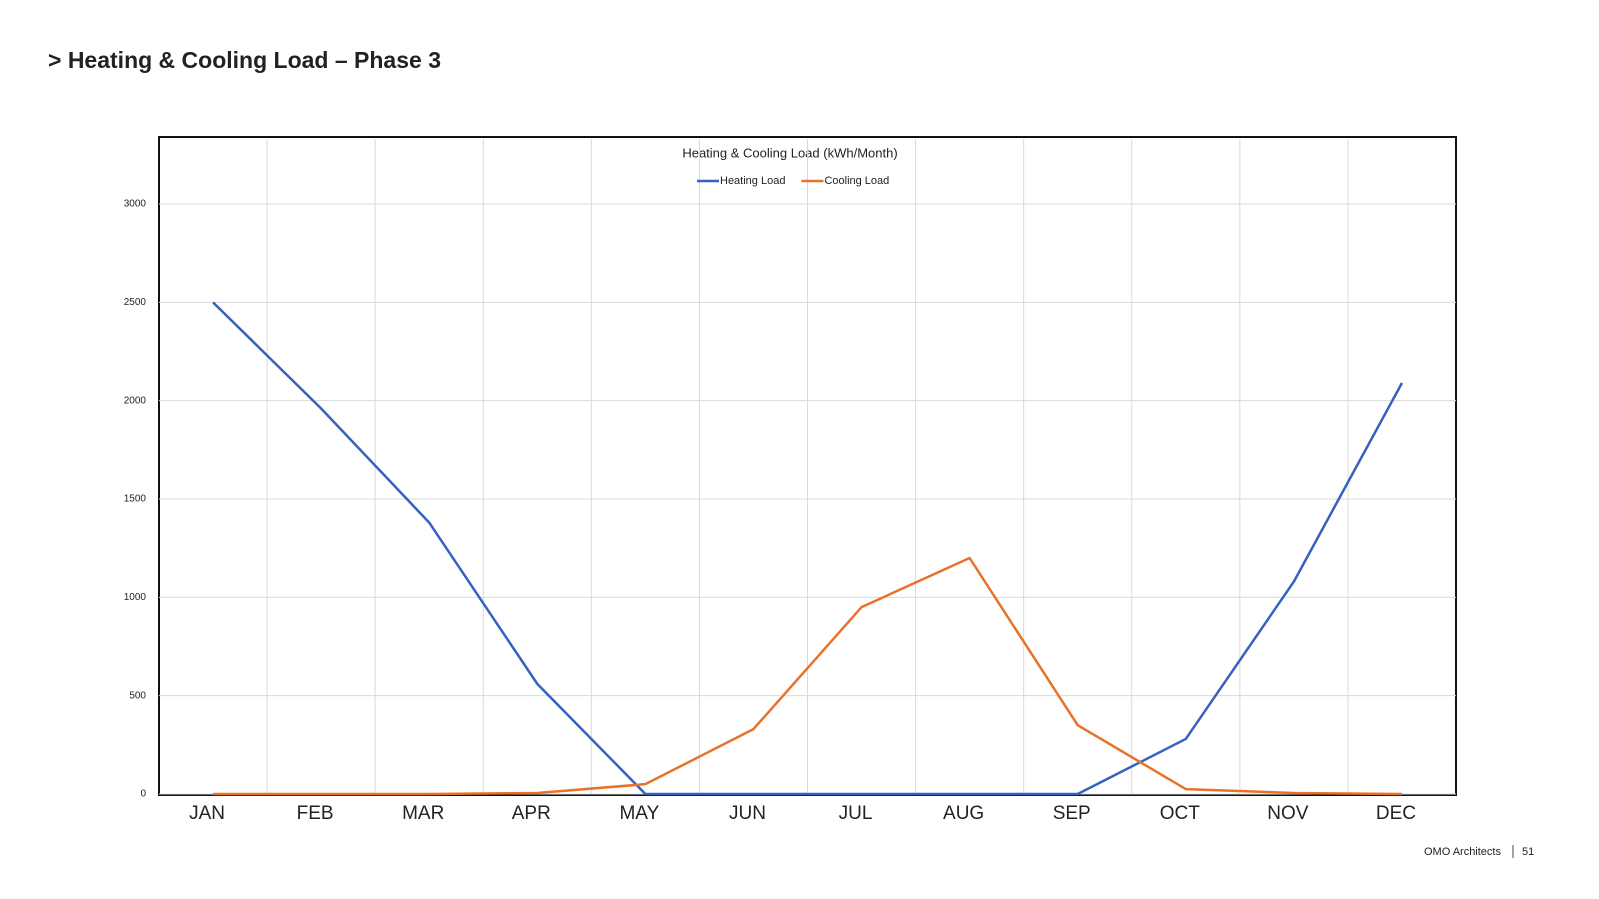  What do you see at coordinates (531, 813) in the screenshot?
I see `x-tick-label: APR` at bounding box center [531, 813].